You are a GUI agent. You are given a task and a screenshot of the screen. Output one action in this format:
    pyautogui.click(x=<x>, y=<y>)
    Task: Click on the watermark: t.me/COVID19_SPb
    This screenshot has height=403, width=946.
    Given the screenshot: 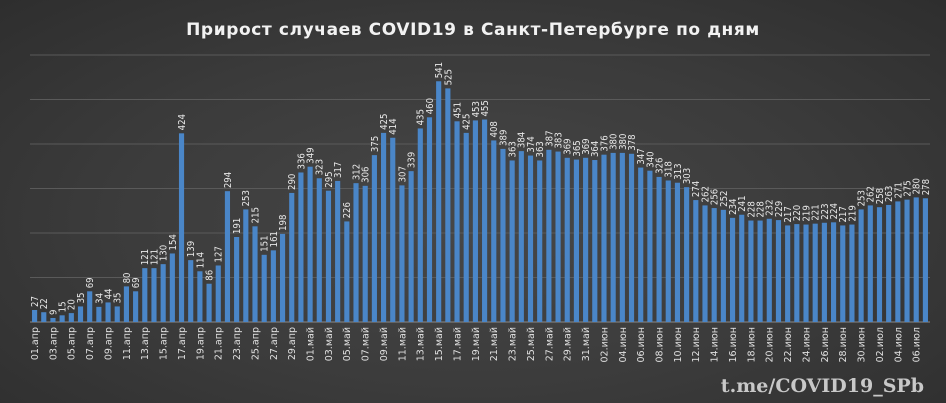 What is the action you would take?
    pyautogui.click(x=822, y=386)
    